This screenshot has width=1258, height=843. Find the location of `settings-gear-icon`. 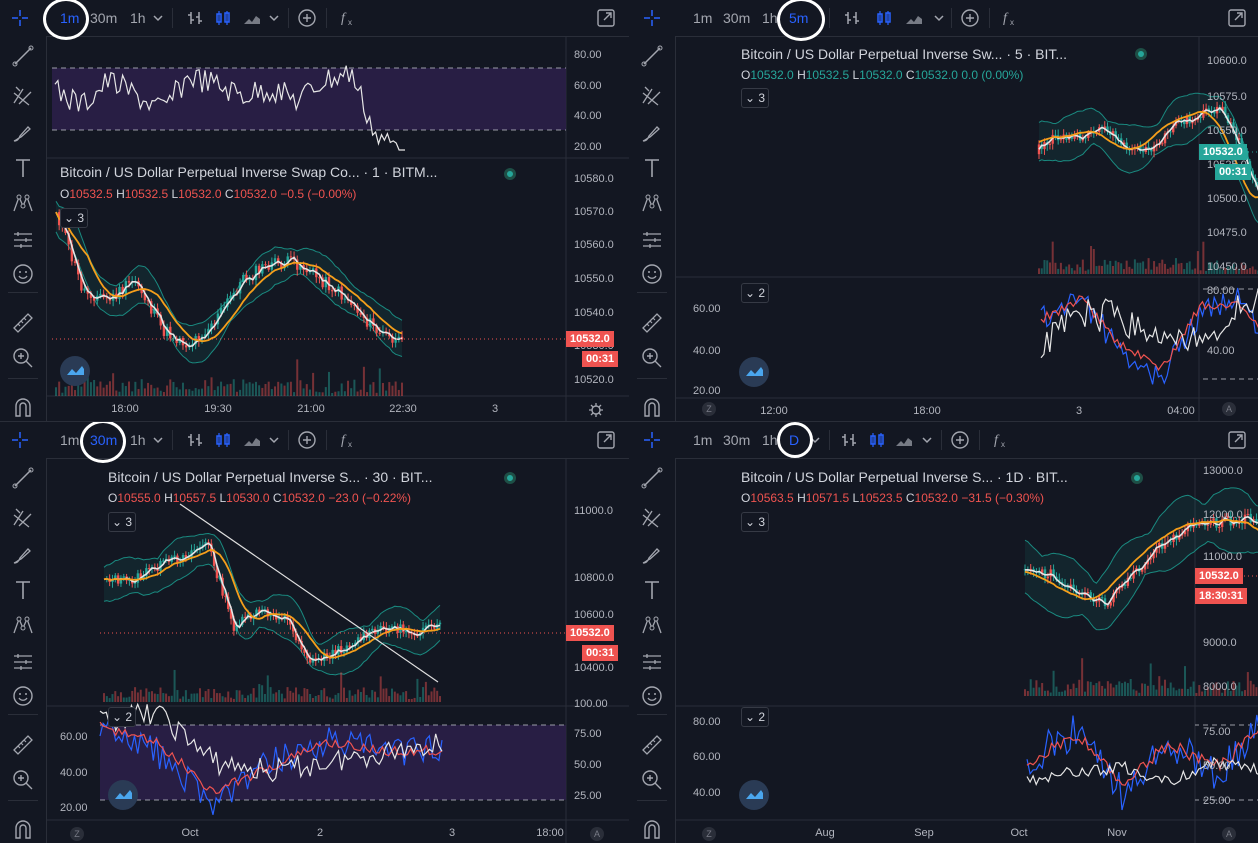

settings-gear-icon is located at coordinates (596, 410).